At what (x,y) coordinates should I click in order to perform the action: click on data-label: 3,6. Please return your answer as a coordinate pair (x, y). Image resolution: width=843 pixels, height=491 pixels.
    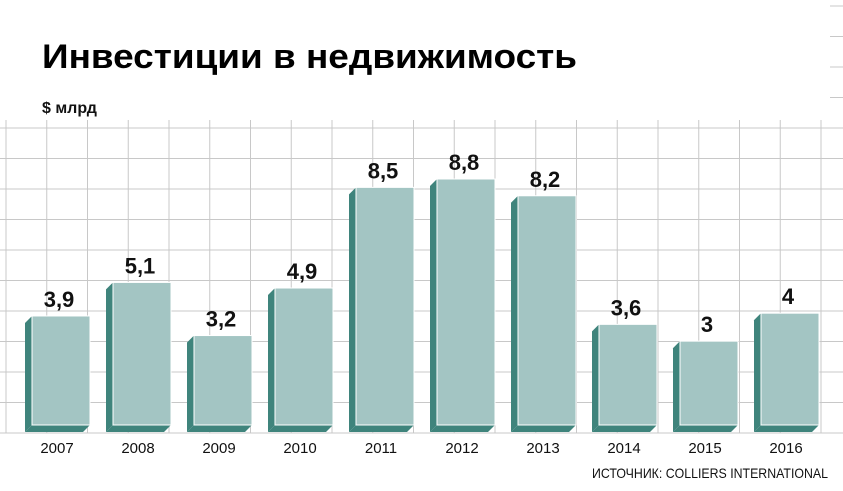
    Looking at the image, I should click on (626, 307).